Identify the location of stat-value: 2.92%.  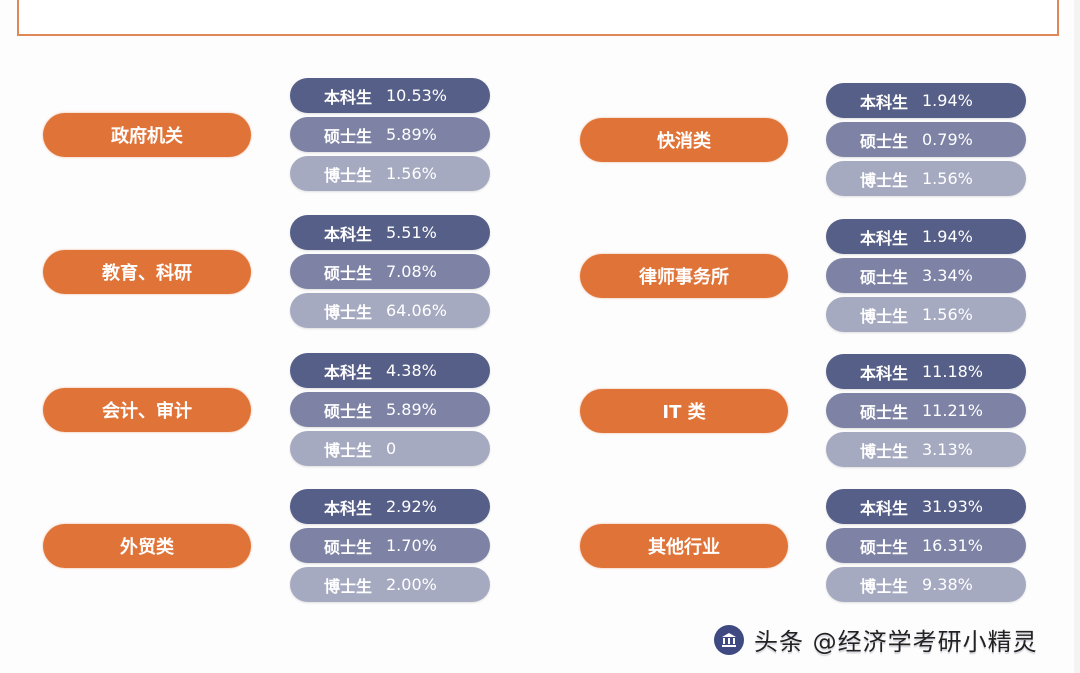
(411, 506).